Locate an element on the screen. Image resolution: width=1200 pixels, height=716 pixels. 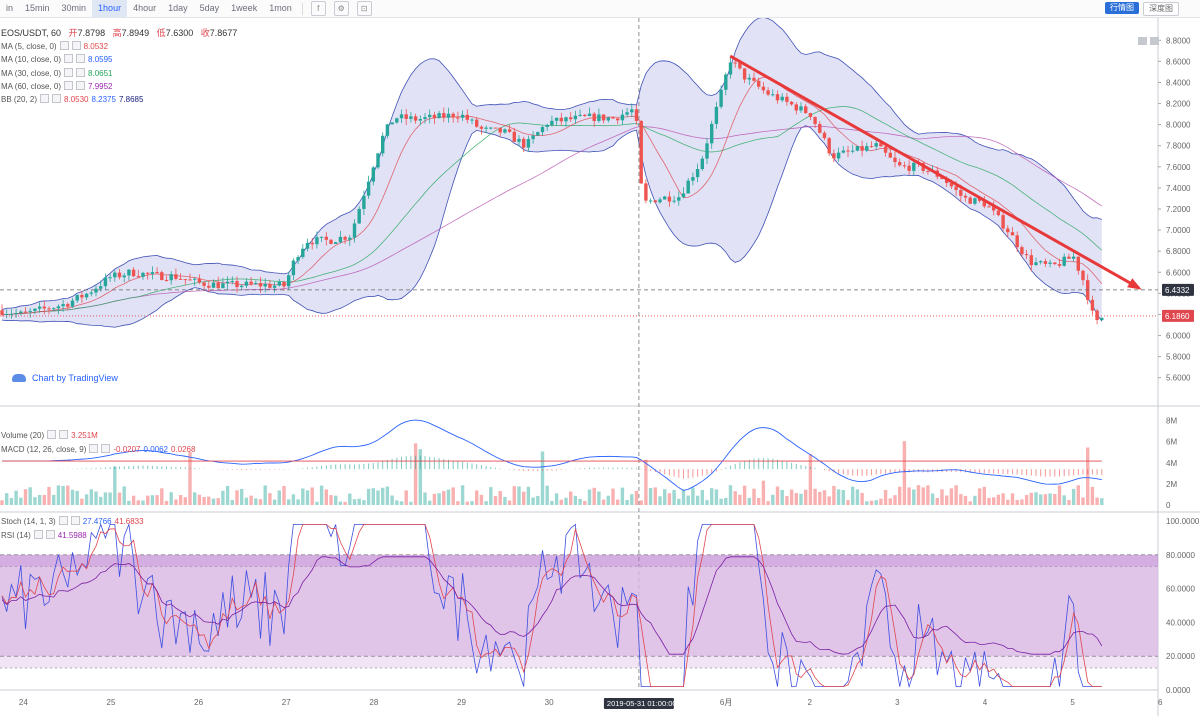
price-axis-tick: 8.0000 is located at coordinates (1178, 125).